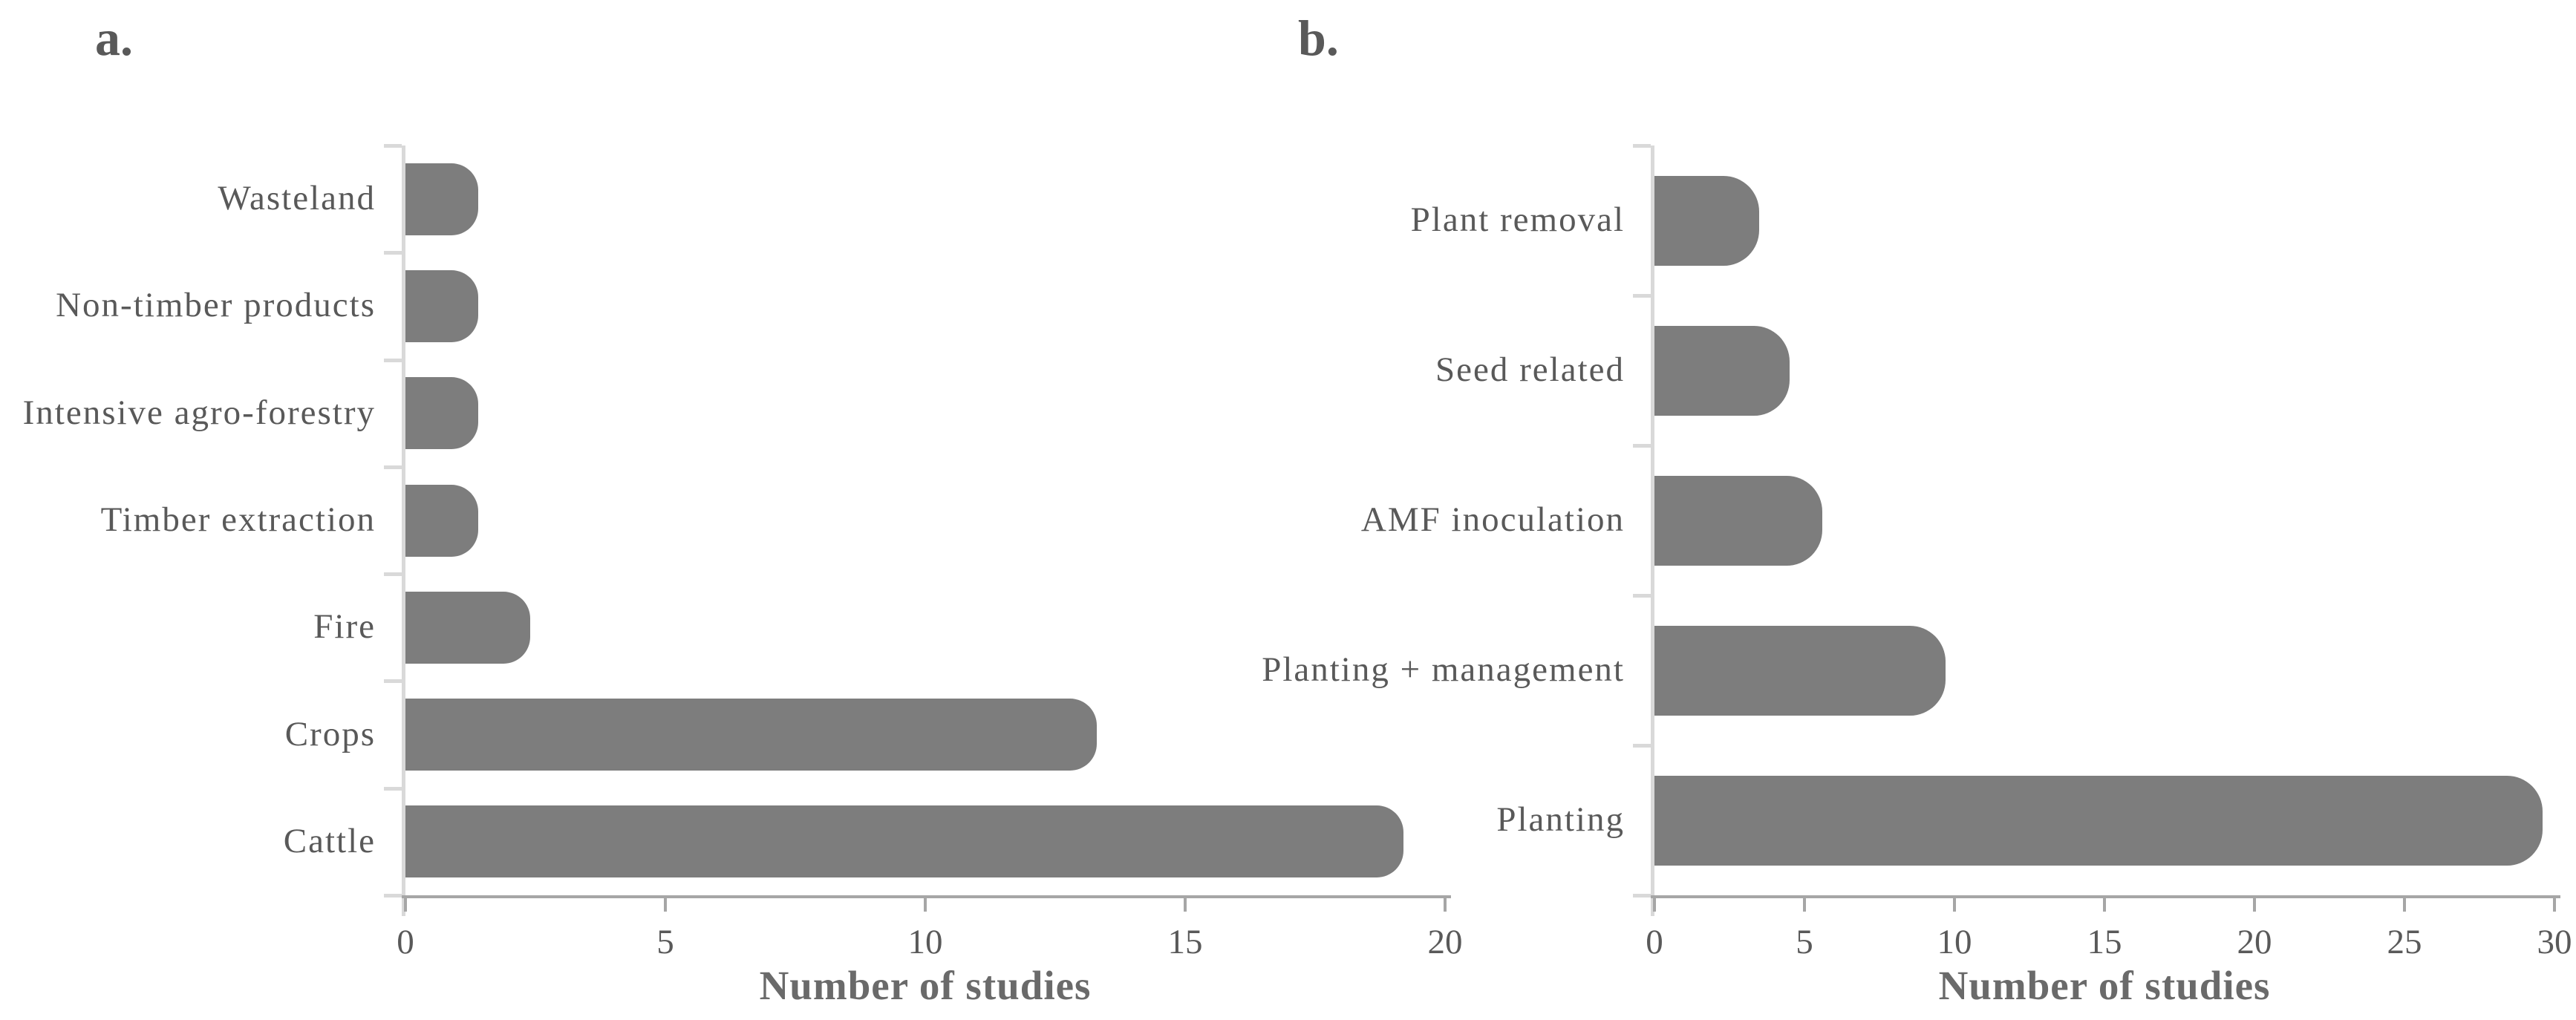  I want to click on panel-b-x-axis-title: Number of studies, so click(2104, 986).